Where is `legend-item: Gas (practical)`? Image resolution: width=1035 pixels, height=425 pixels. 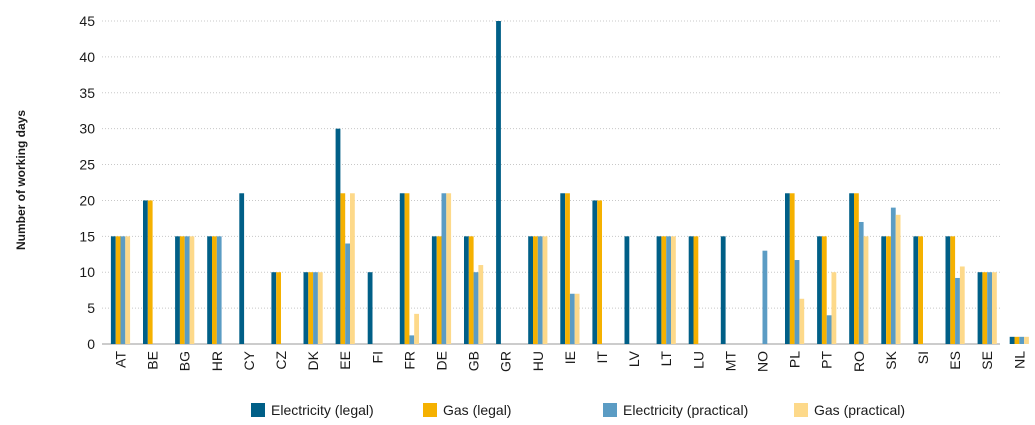 legend-item: Gas (practical) is located at coordinates (849, 410).